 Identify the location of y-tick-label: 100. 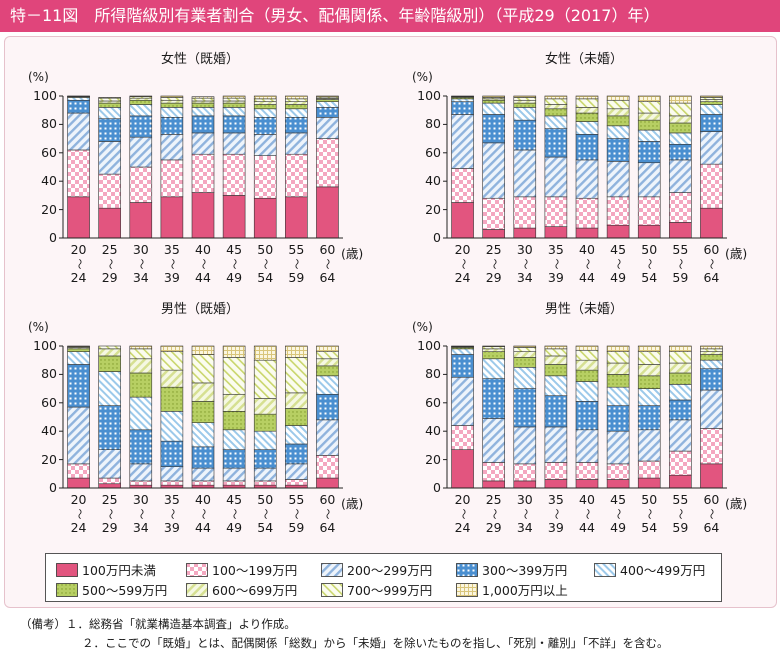
(45, 345).